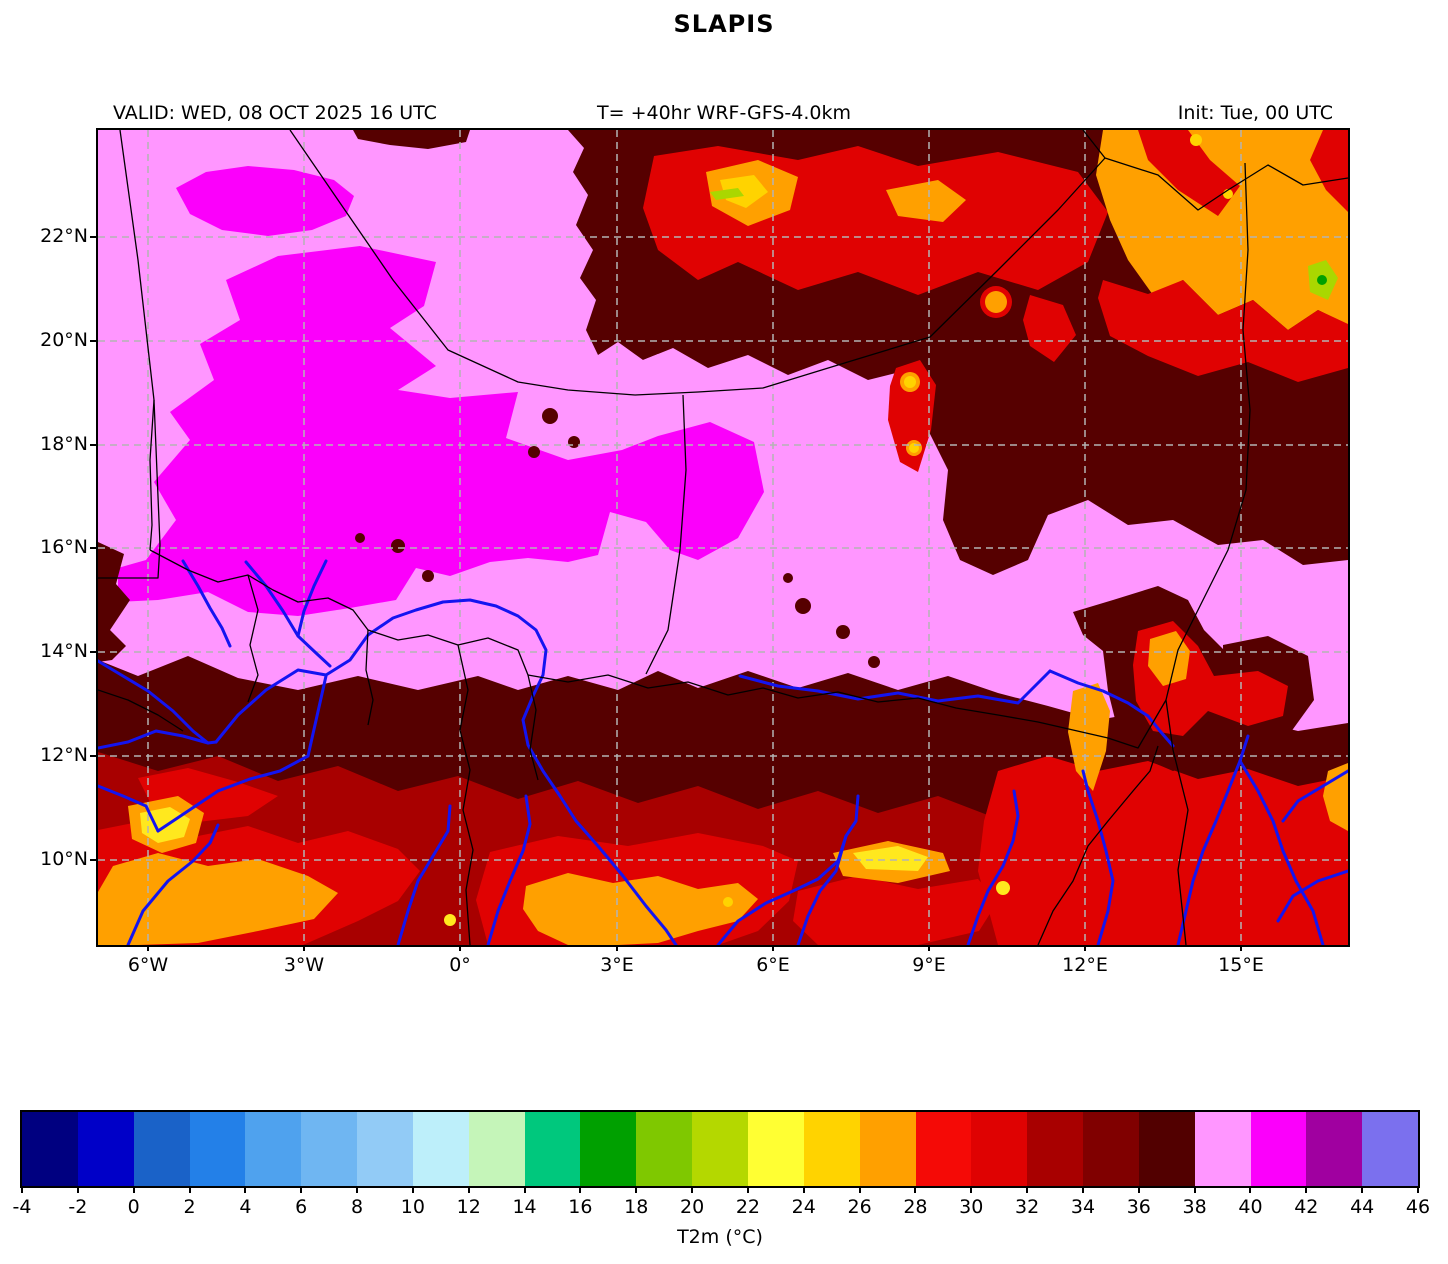  Describe the element at coordinates (744, 191) in the screenshot. I see `region-north-yellow-air` at that location.